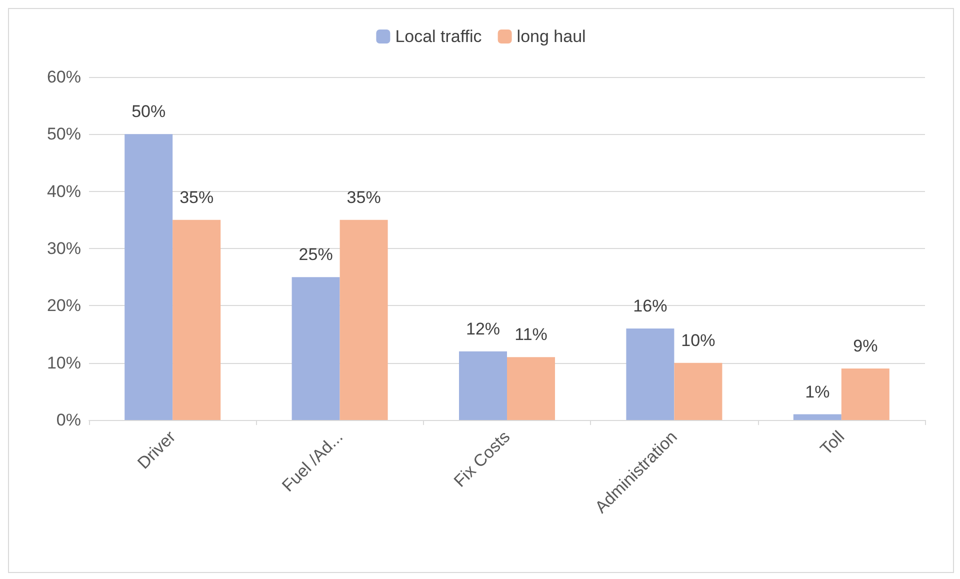 The height and width of the screenshot is (579, 960). Describe the element at coordinates (865, 346) in the screenshot. I see `data-label: 9%` at that location.